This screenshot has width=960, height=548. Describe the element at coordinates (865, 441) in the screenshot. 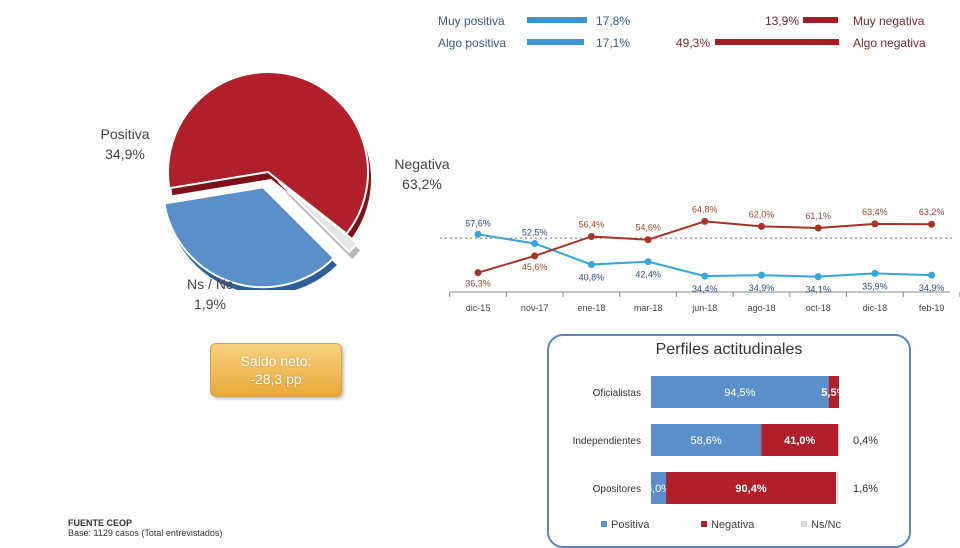

I see `bar-label-independientes-nsnc: 0,4%` at that location.